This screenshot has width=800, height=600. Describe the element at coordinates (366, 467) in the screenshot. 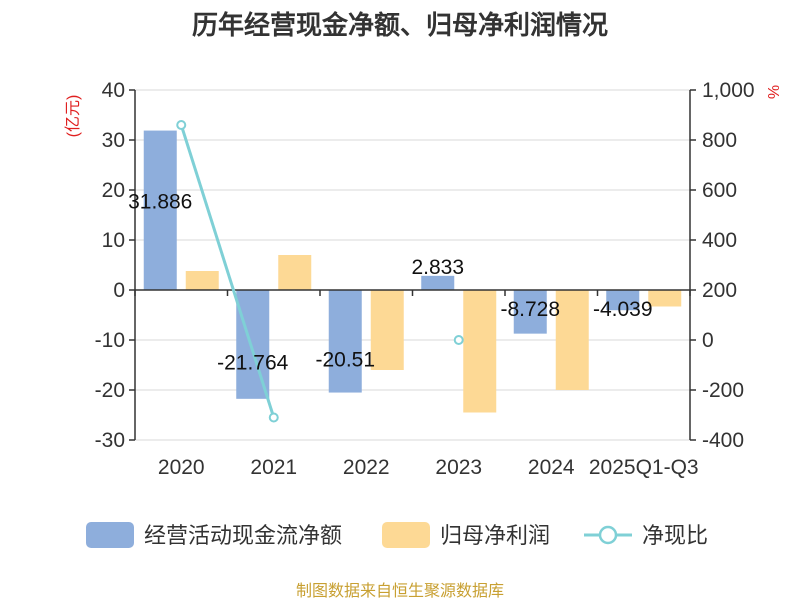

I see `category-label: 2022` at that location.